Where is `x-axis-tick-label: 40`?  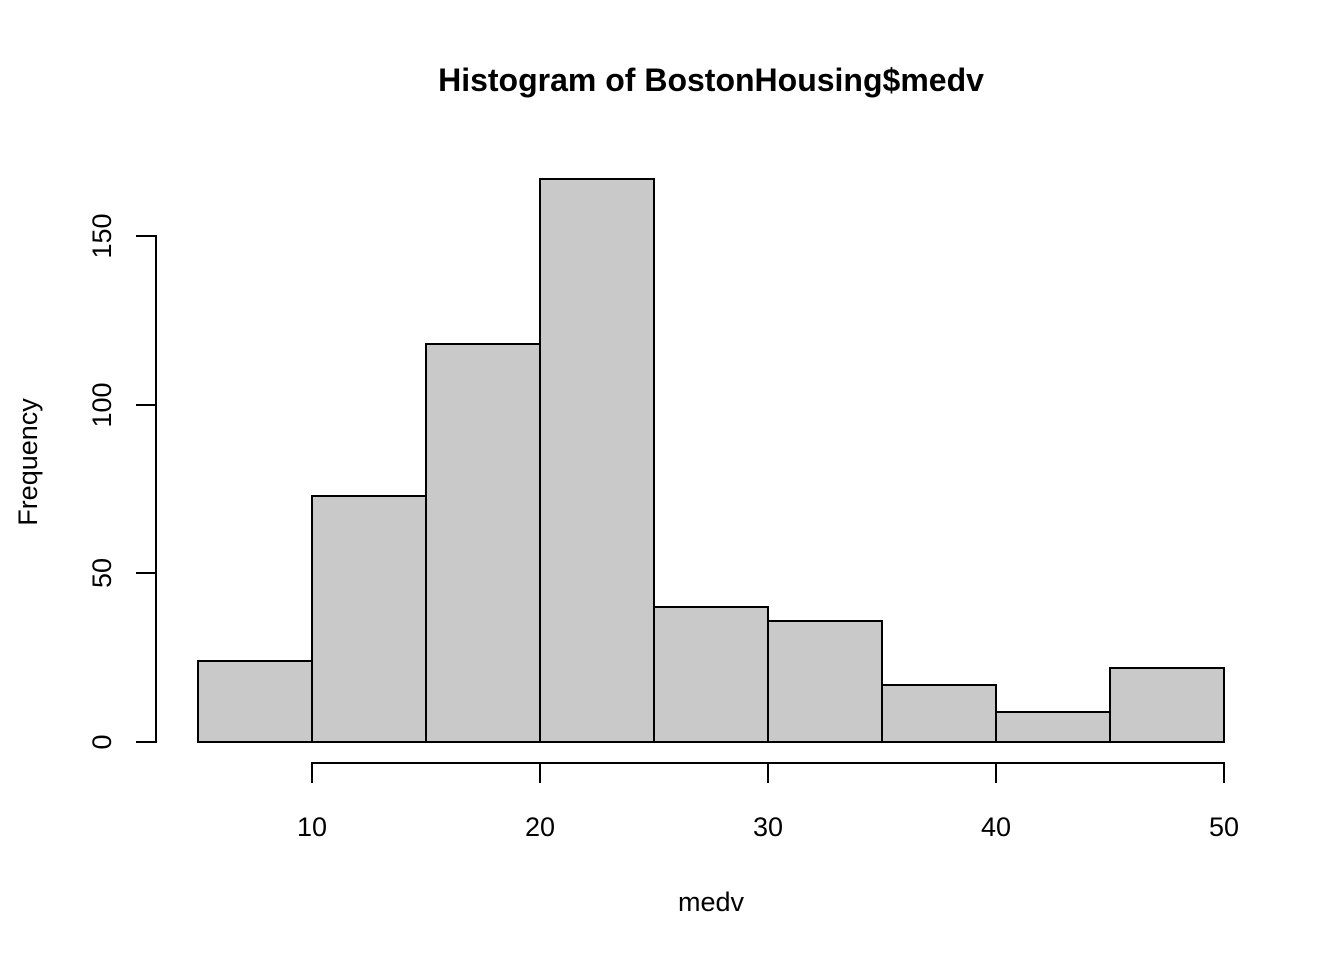 x-axis-tick-label: 40 is located at coordinates (996, 827).